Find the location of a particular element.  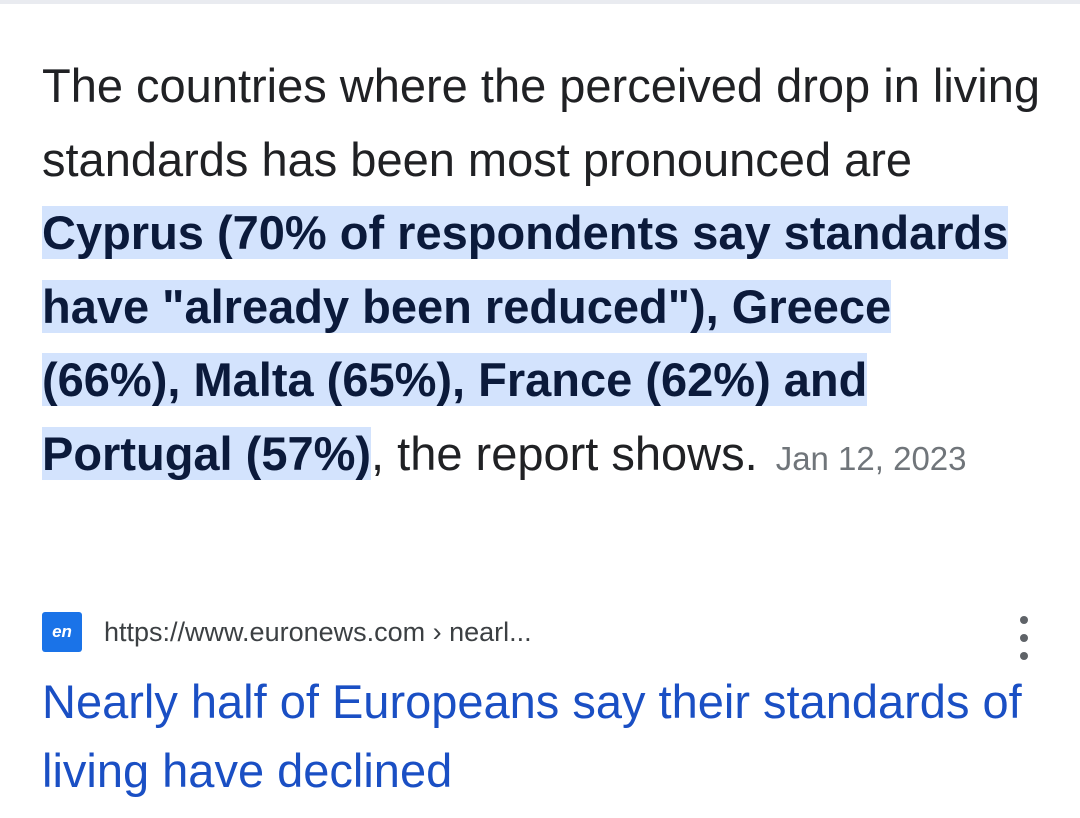

site-favicon-icon: en is located at coordinates (62, 632).